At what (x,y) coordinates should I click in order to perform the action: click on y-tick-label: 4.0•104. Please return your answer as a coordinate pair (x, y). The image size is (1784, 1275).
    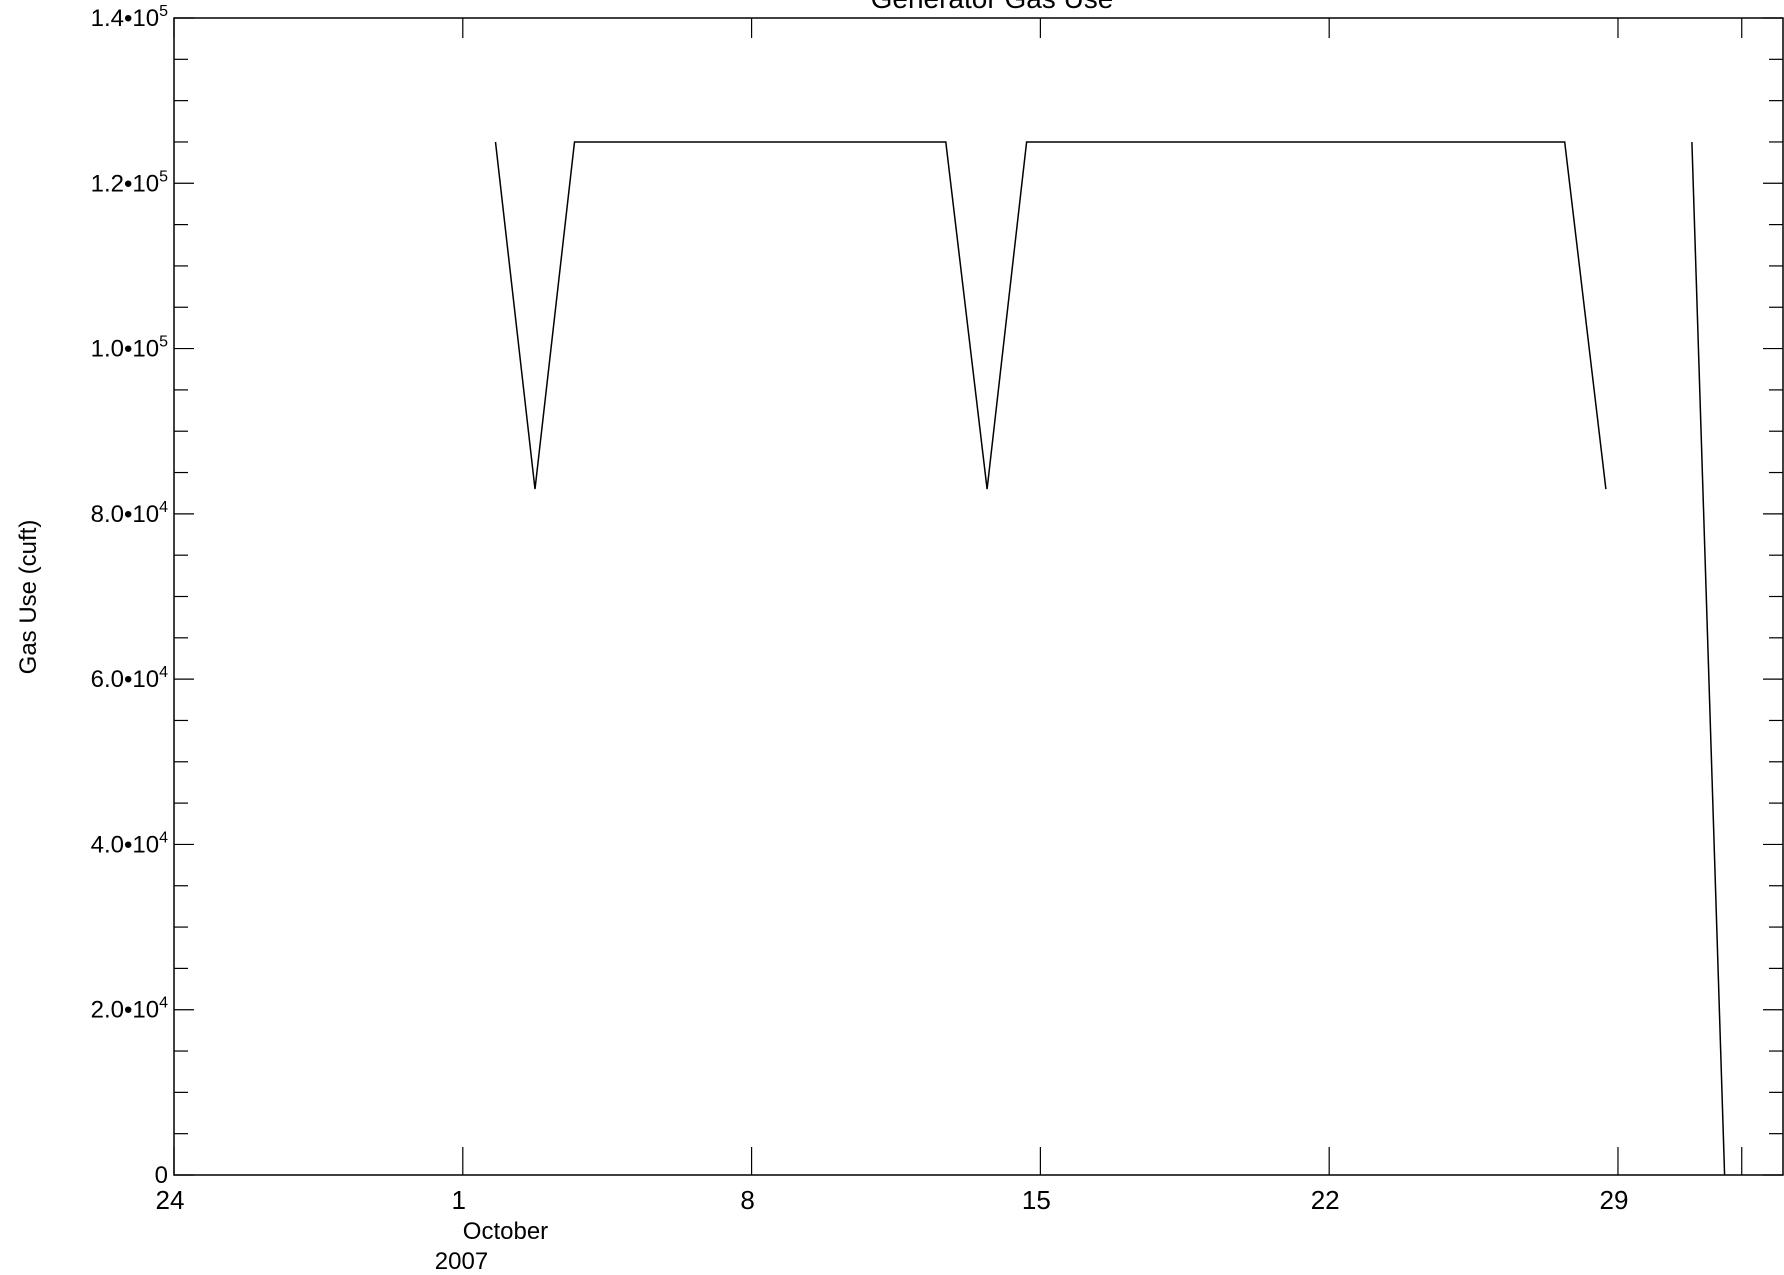
    Looking at the image, I should click on (129, 843).